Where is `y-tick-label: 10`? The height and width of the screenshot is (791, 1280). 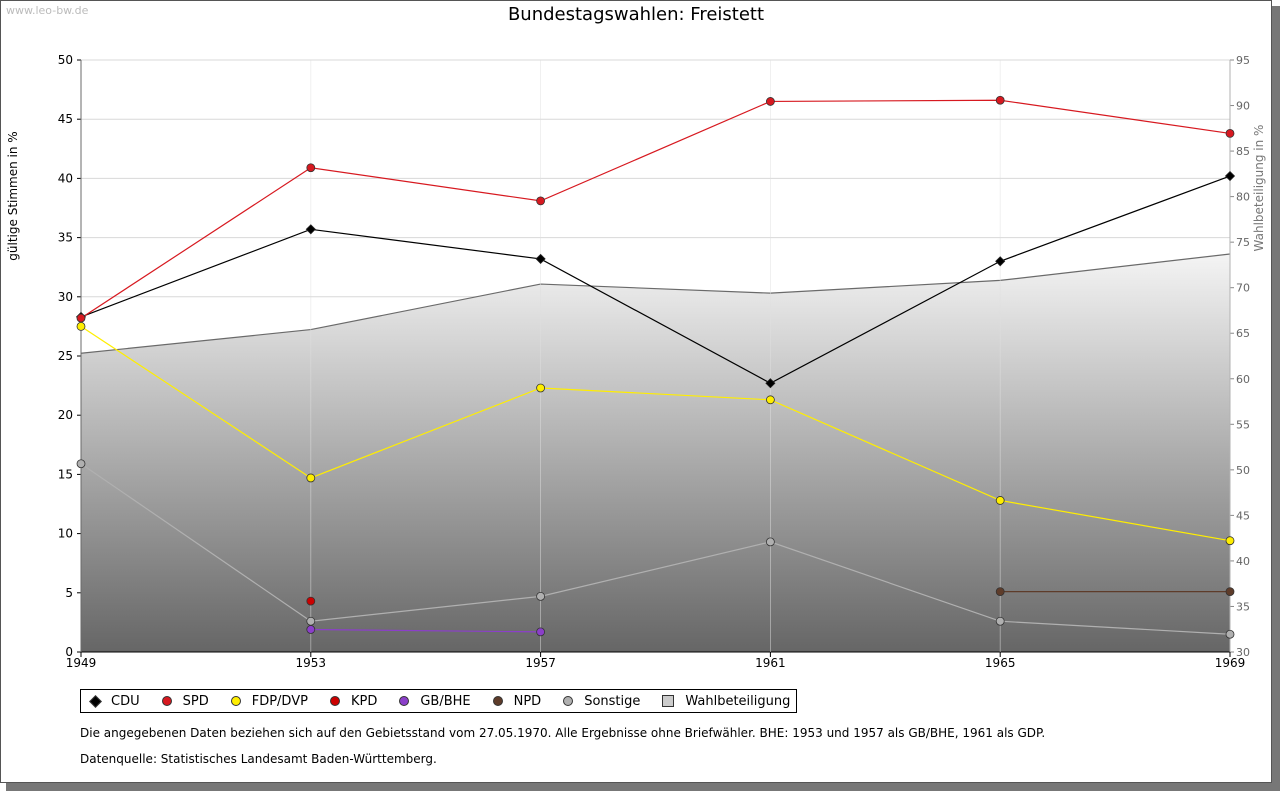 y-tick-label: 10 is located at coordinates (65, 534).